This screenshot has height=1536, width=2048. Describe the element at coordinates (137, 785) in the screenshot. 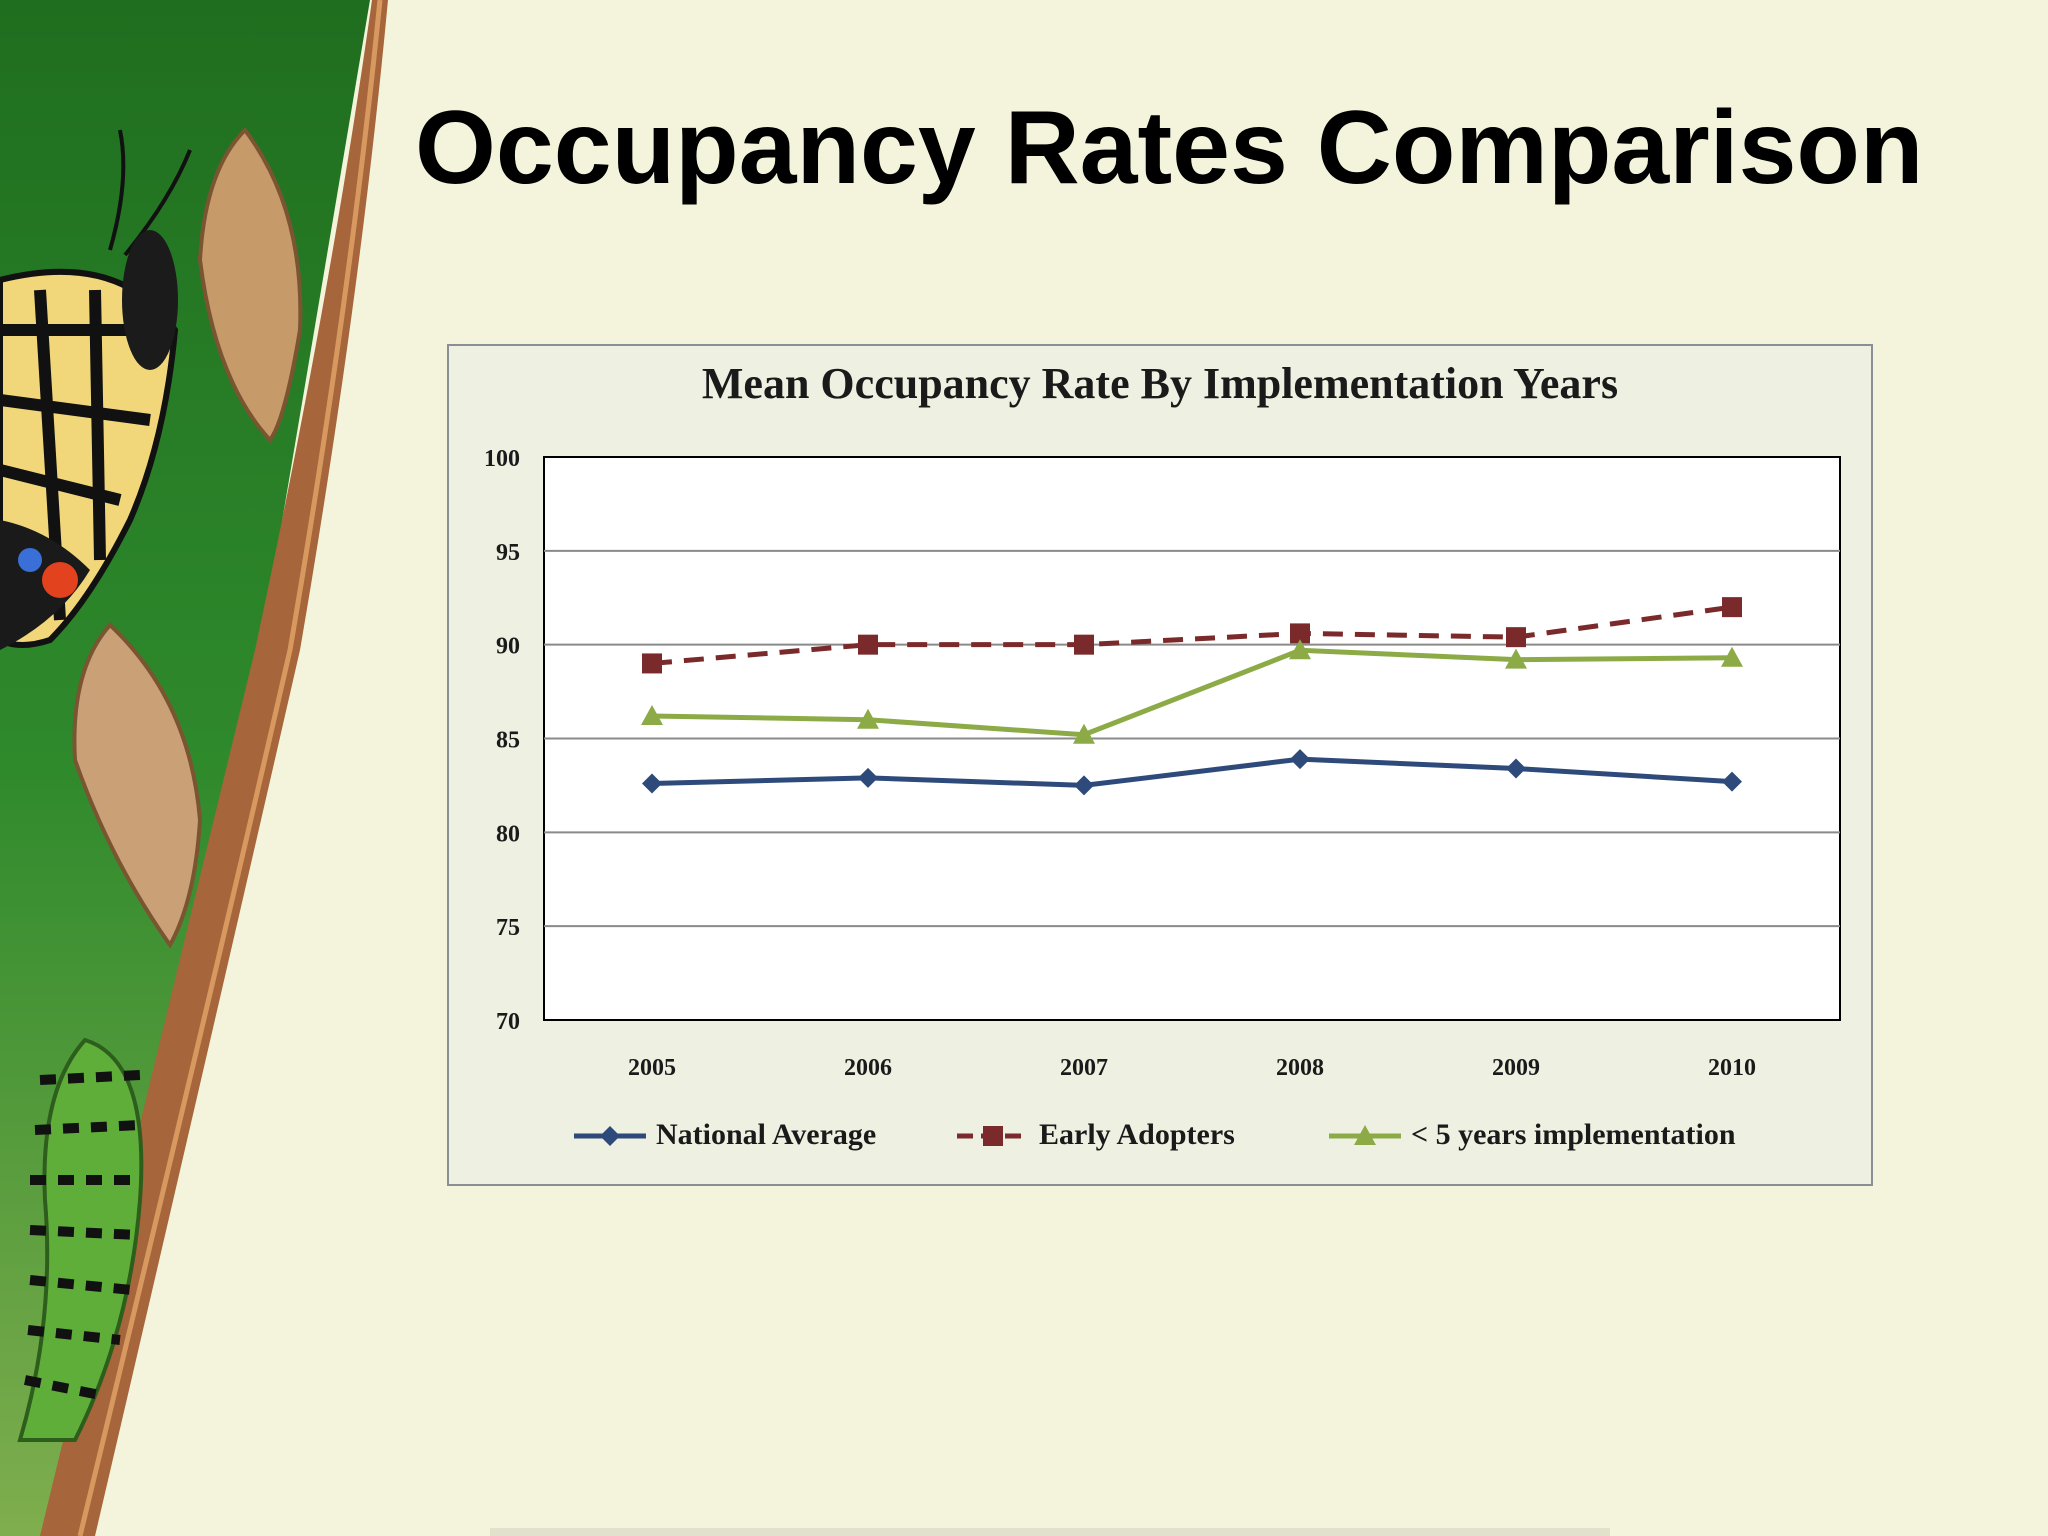

I see `chrysalis-lower` at that location.